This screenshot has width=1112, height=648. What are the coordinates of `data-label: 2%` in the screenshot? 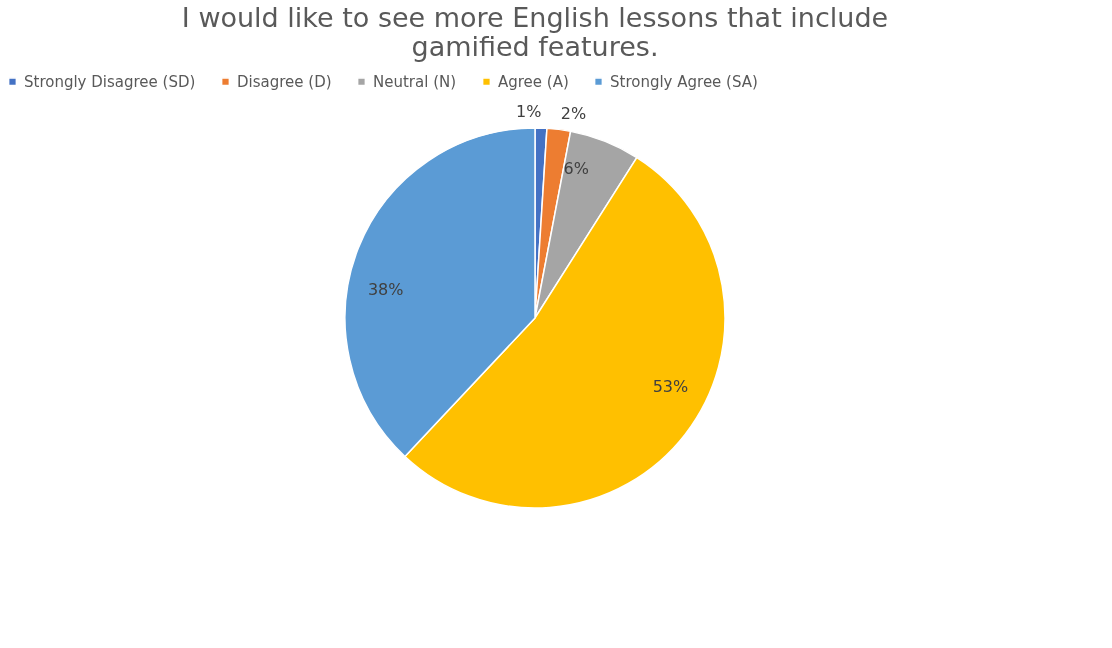 It's located at (573, 113).